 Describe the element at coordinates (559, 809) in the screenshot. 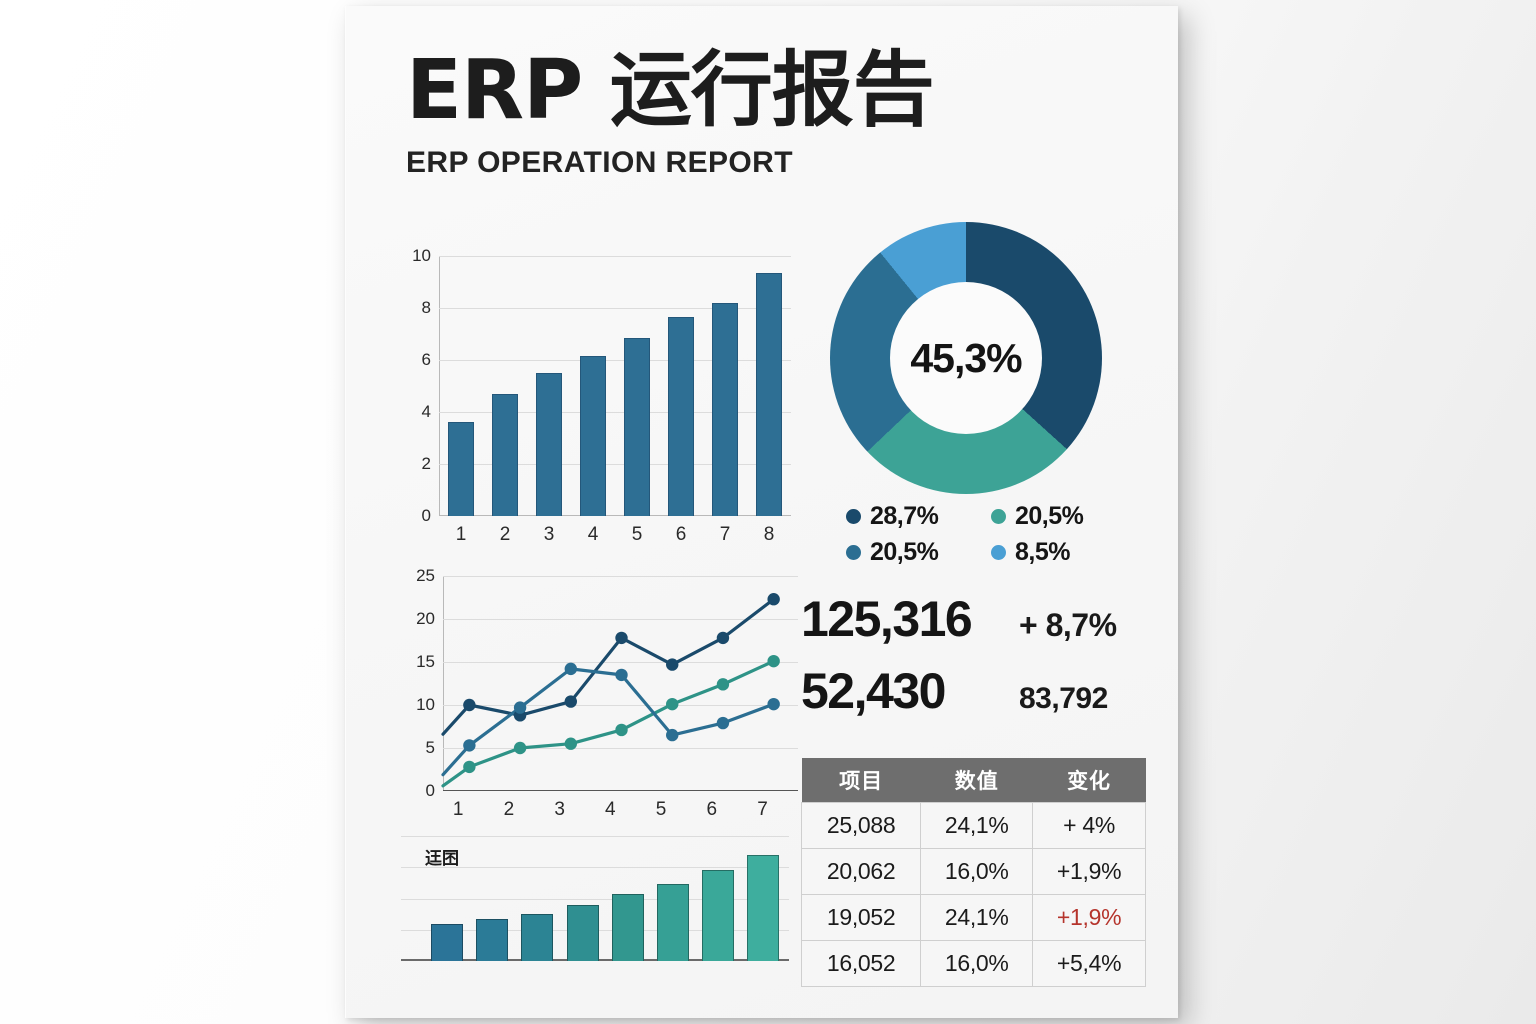

I see `x-tick-label: 3` at that location.